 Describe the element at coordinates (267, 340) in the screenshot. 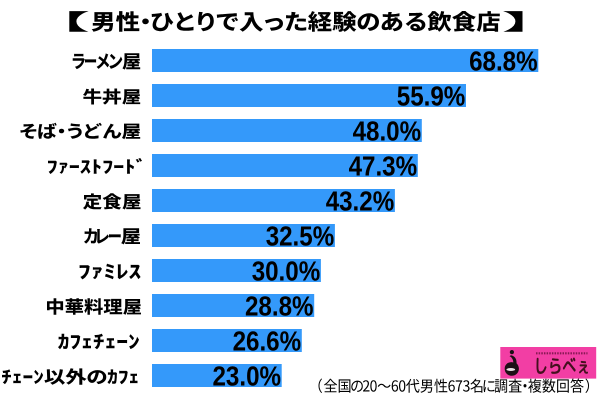

I see `svg-text: 26.6%` at that location.